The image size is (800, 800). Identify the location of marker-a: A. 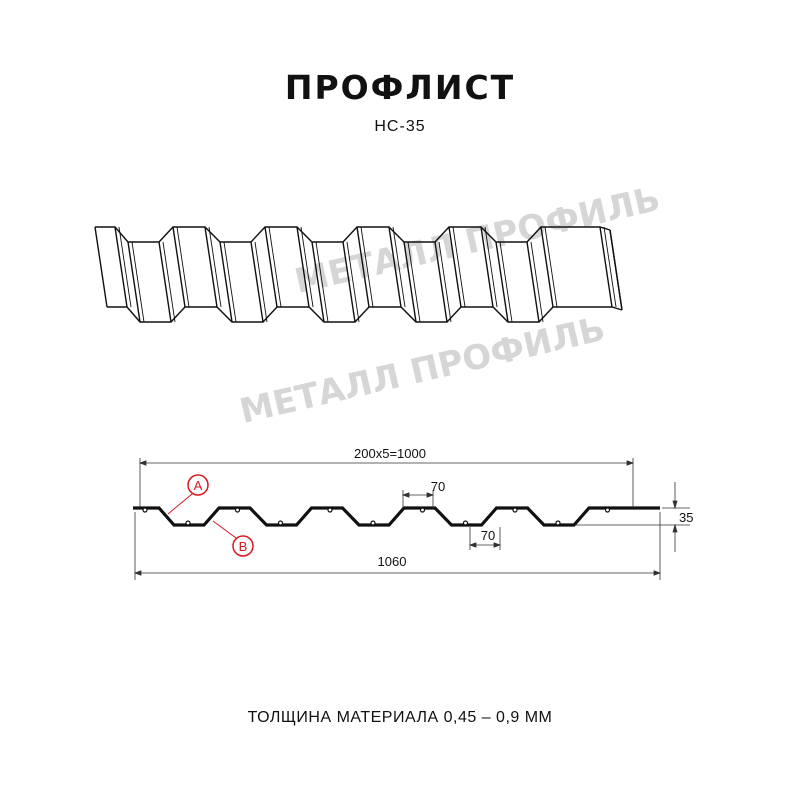
(188, 494).